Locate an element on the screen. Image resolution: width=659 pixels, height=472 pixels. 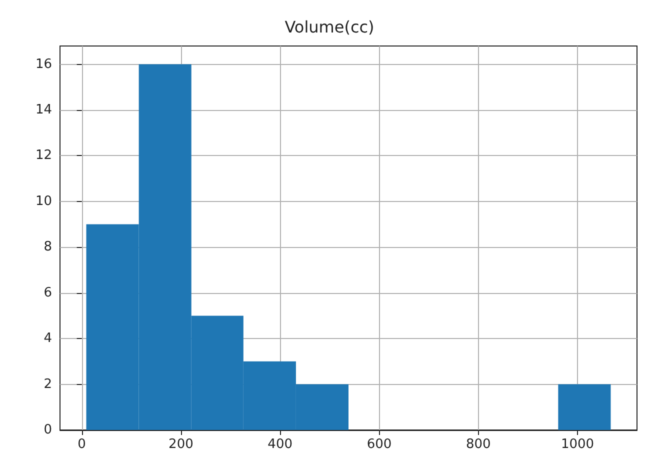
x-tick-label: 1000 is located at coordinates (577, 444).